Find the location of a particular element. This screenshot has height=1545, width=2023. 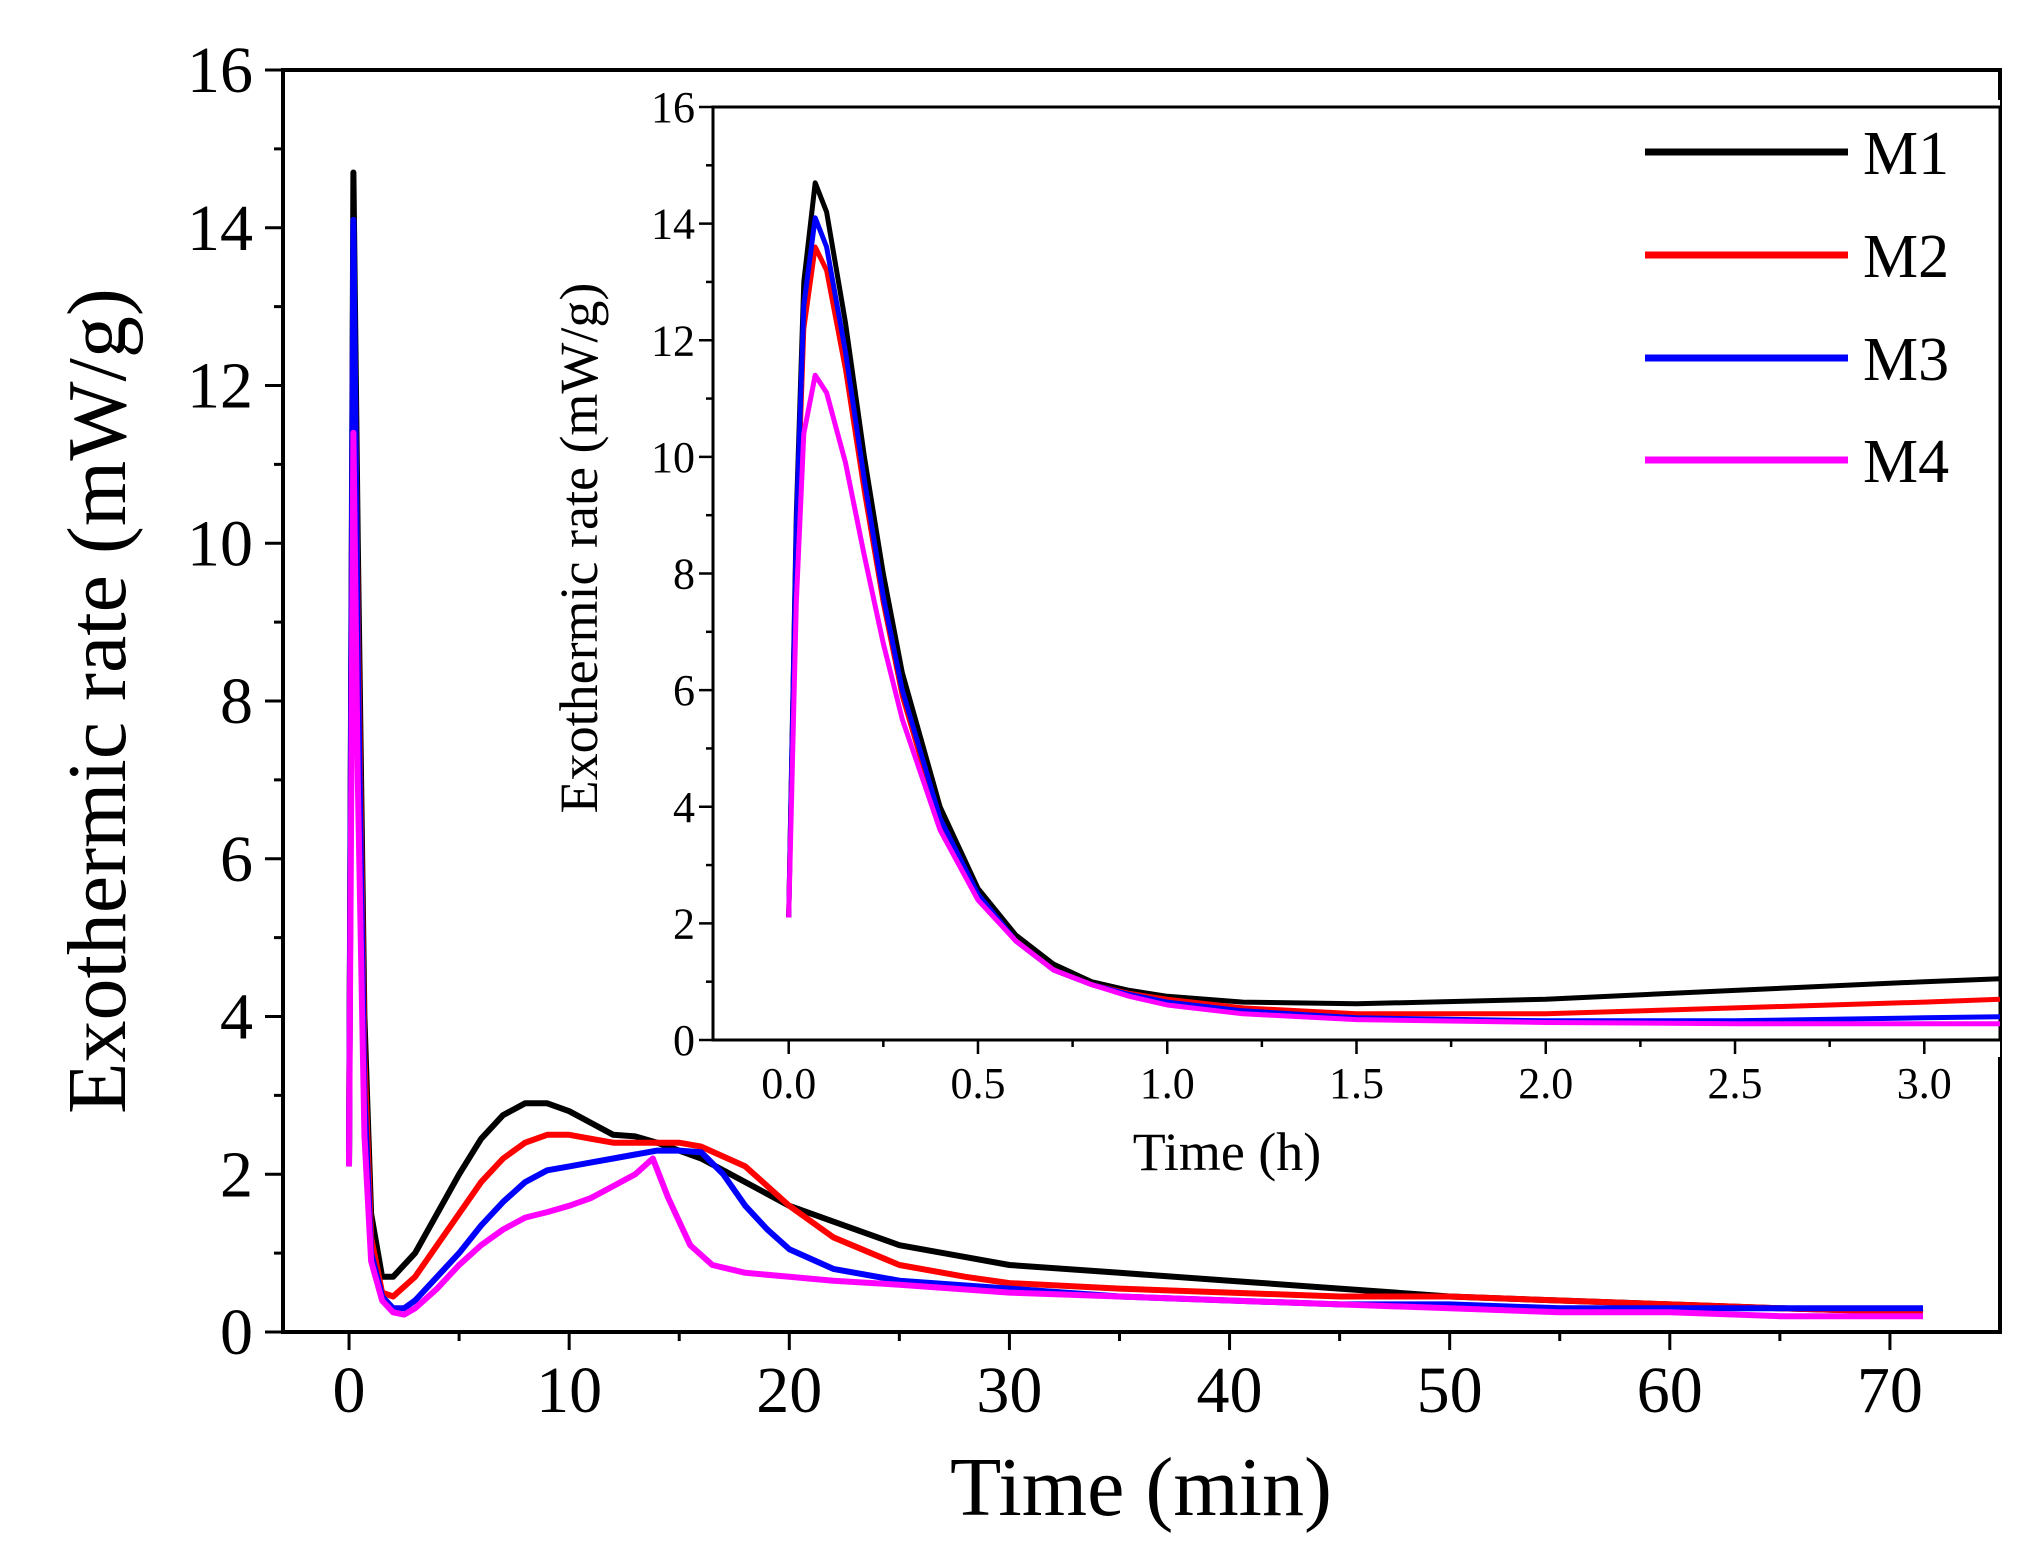

main-x-tick-label: 40 is located at coordinates (1230, 1390).